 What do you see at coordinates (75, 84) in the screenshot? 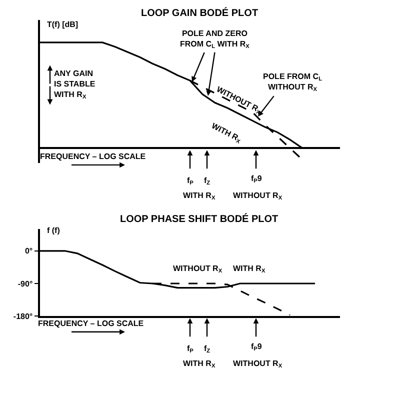
I see `annotation: ANY GAIN IS STABLE WITH R$_{X}$` at bounding box center [75, 84].